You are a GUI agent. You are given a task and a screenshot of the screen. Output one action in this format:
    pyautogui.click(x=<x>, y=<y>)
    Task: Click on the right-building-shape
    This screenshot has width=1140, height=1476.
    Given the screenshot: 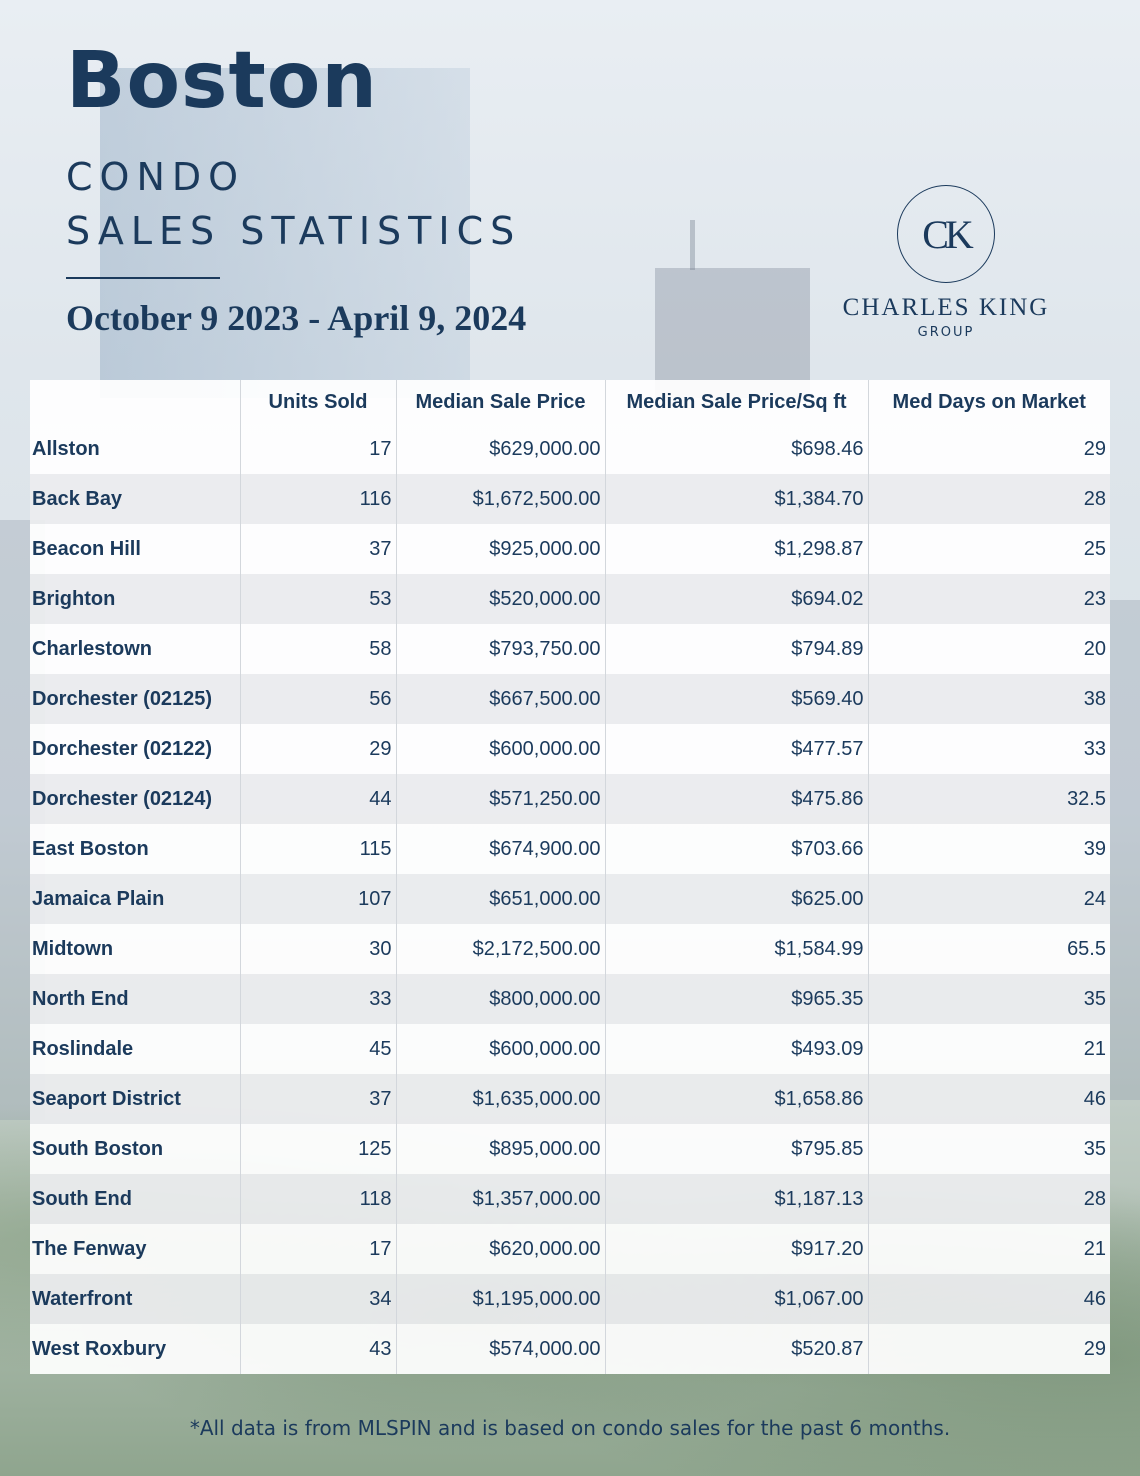 What is the action you would take?
    pyautogui.click(x=1125, y=850)
    